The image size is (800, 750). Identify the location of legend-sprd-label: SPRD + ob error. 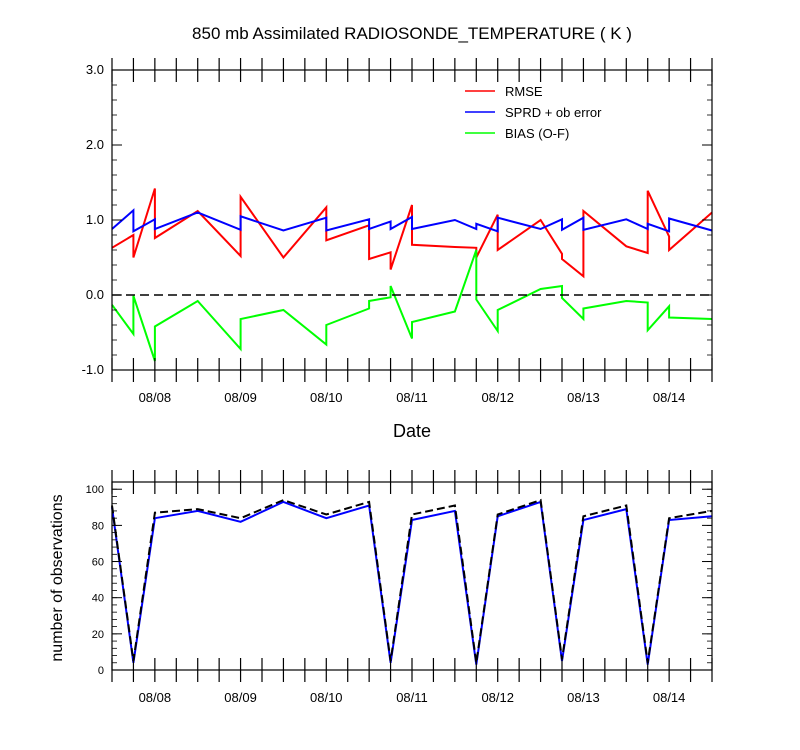
(553, 112).